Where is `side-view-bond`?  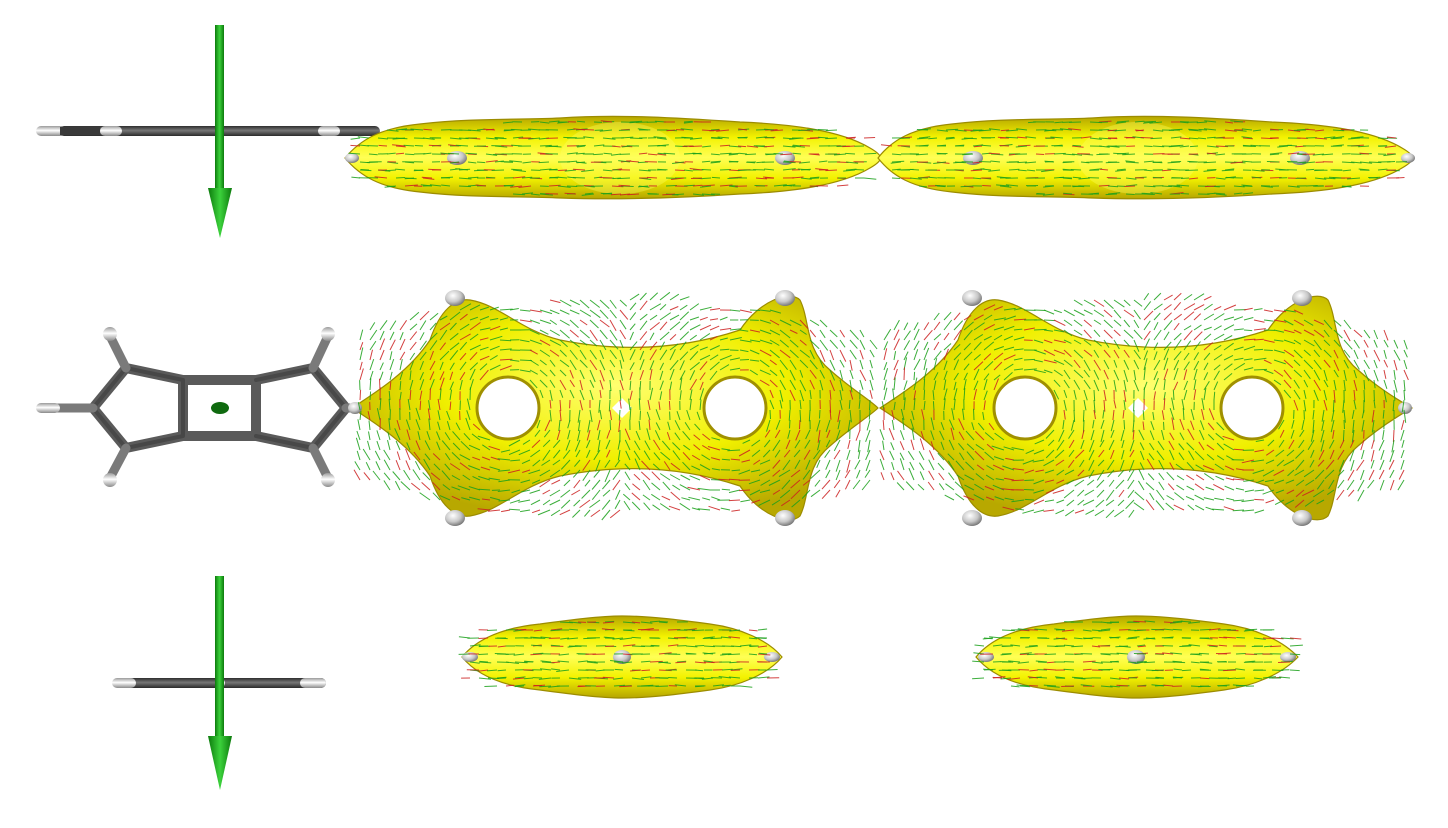
side-view-bond is located at coordinates (210, 131).